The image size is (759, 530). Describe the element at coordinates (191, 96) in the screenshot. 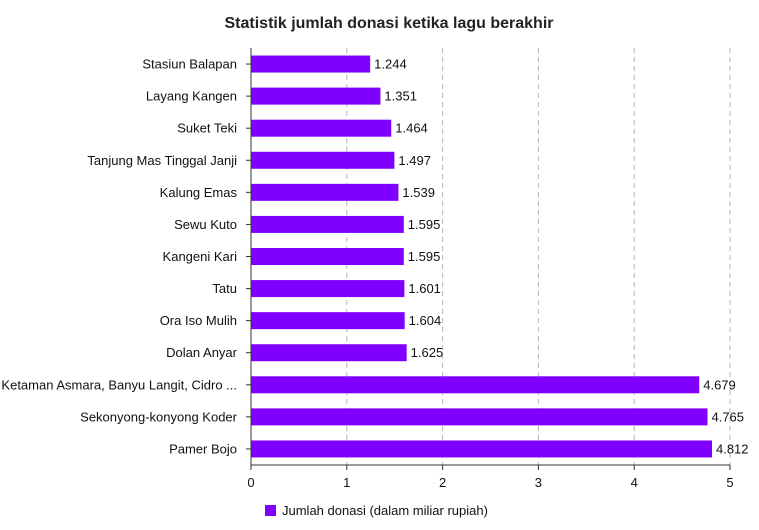

I see `category-label: Layang Kangen` at that location.